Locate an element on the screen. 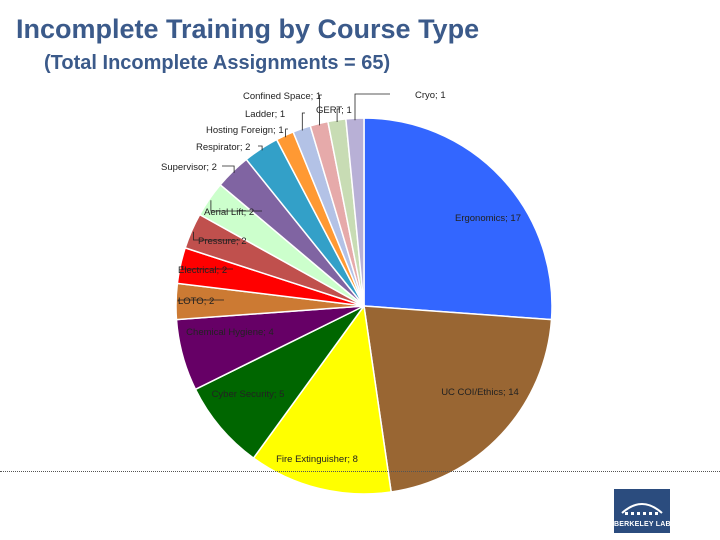 The width and height of the screenshot is (720, 540). slide-title: Incomplete Training by Course Type is located at coordinates (248, 29).